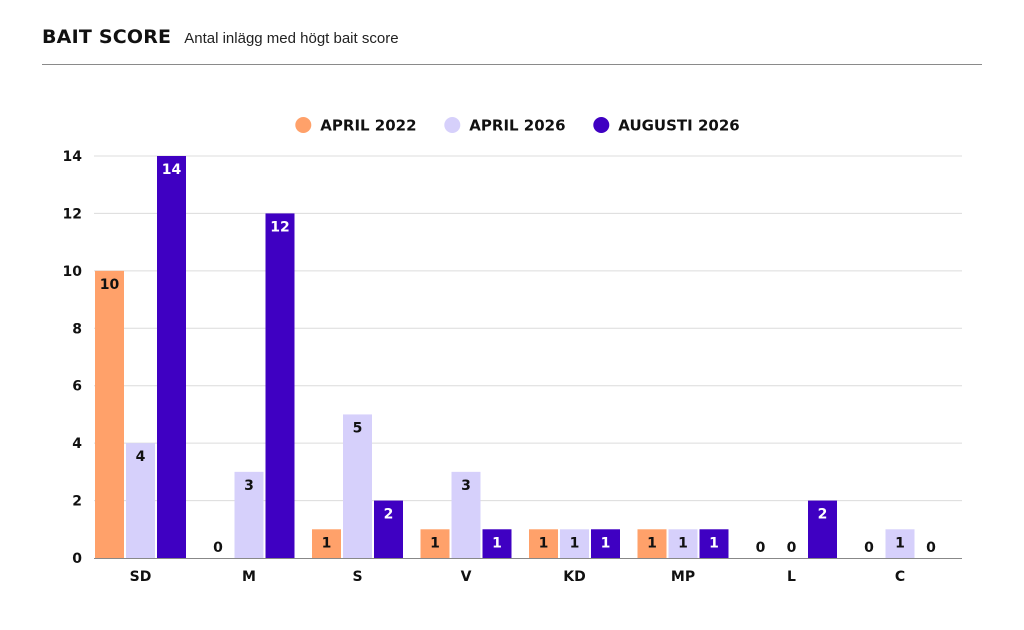 The width and height of the screenshot is (1024, 630). Describe the element at coordinates (73, 157) in the screenshot. I see `y-tick-label: 14` at that location.